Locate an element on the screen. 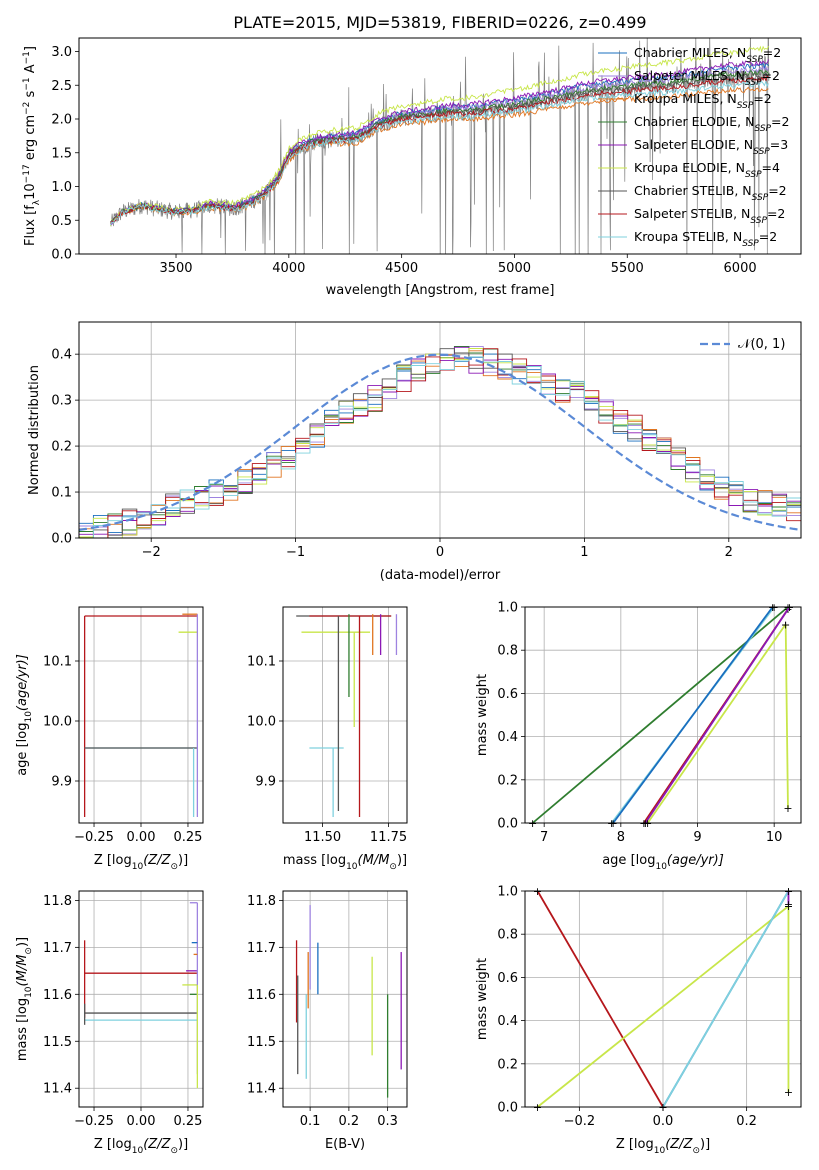 This screenshot has width=819, height=1170. x-tick-label: 3500 is located at coordinates (175, 268).